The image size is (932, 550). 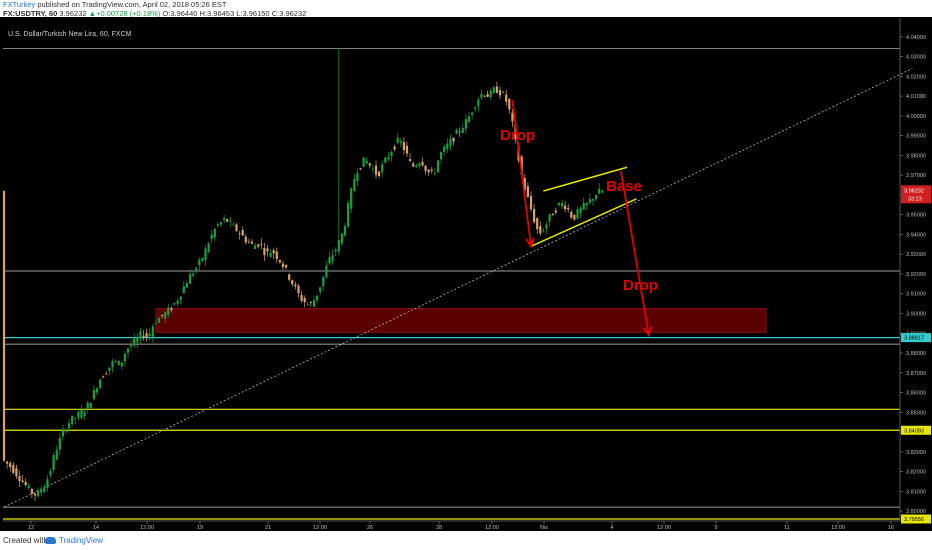 I want to click on price-tick-label: 3.99000, so click(x=916, y=137).